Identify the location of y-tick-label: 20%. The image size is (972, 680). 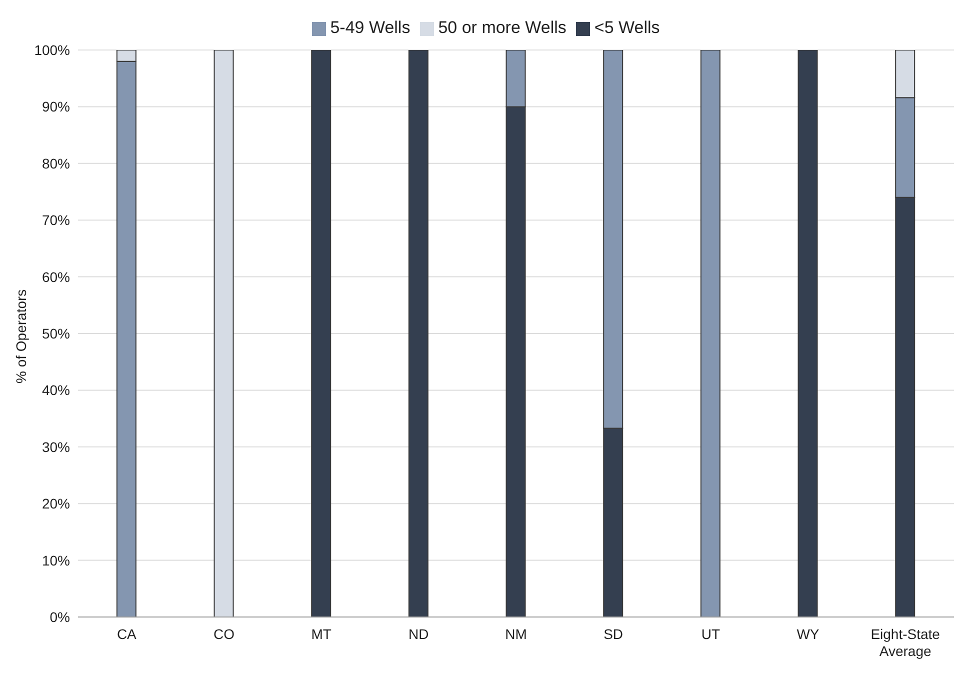
(56, 504).